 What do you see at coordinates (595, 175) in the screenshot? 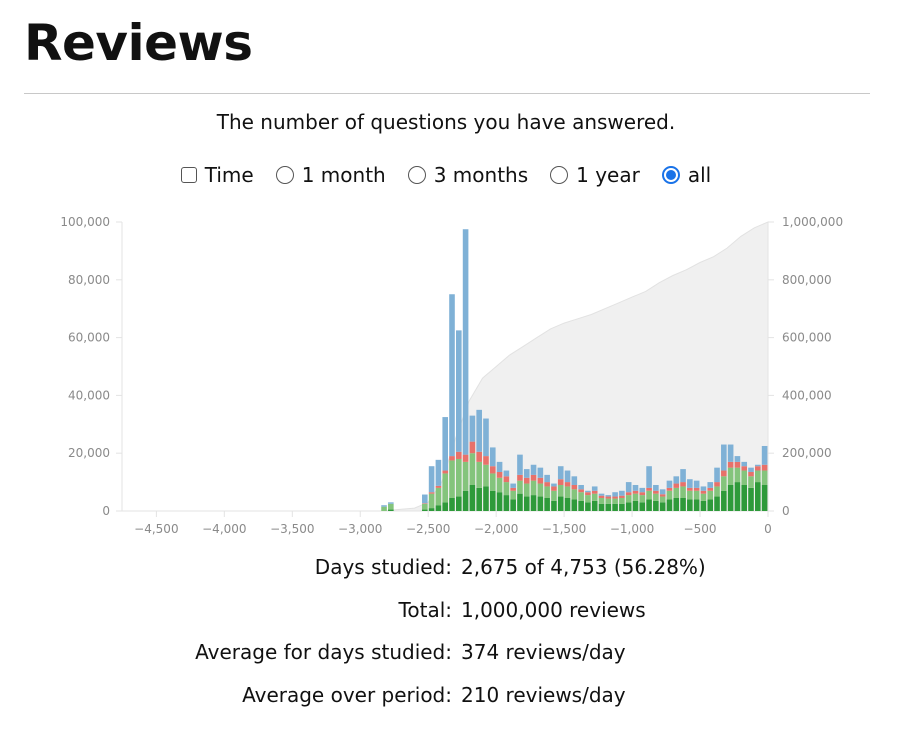
I see `range-radio-1-year: 1 year` at bounding box center [595, 175].